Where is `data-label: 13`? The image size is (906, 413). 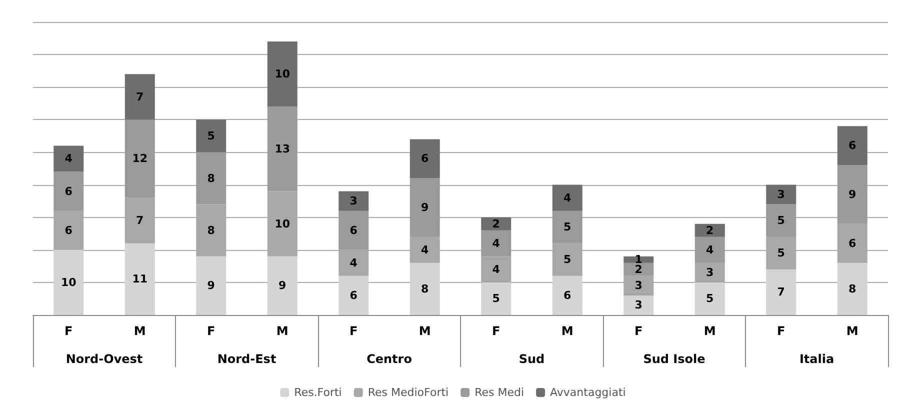 data-label: 13 is located at coordinates (282, 149).